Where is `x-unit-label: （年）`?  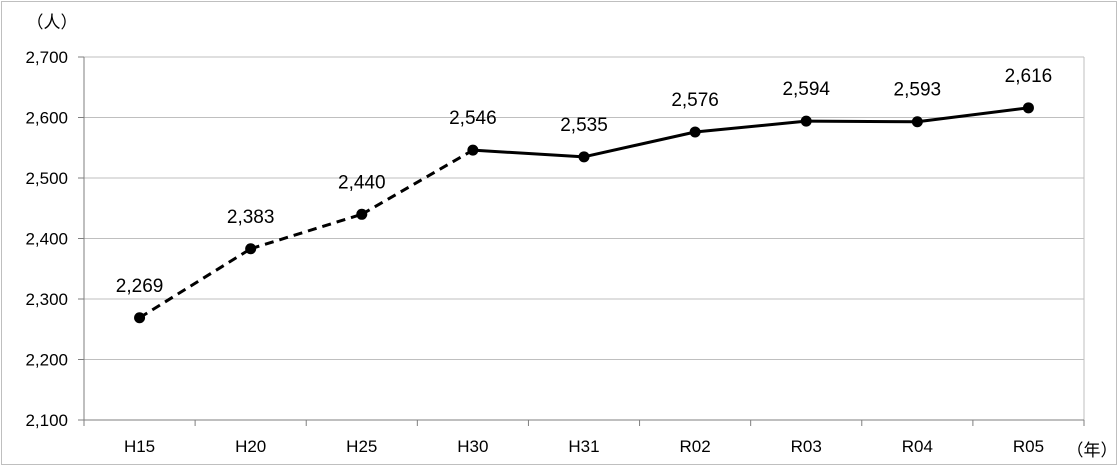
x-unit-label: （年） is located at coordinates (1092, 451).